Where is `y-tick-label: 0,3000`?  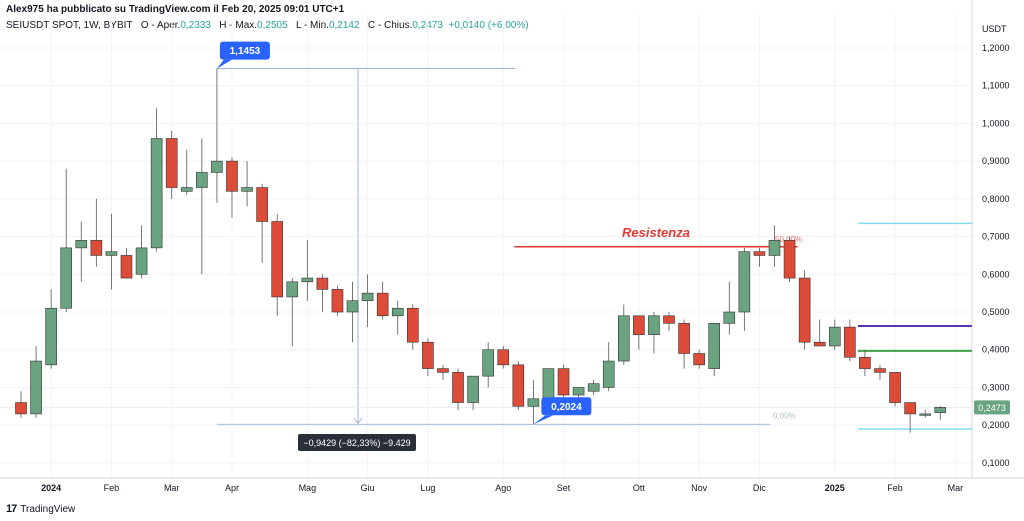
y-tick-label: 0,3000 is located at coordinates (996, 387).